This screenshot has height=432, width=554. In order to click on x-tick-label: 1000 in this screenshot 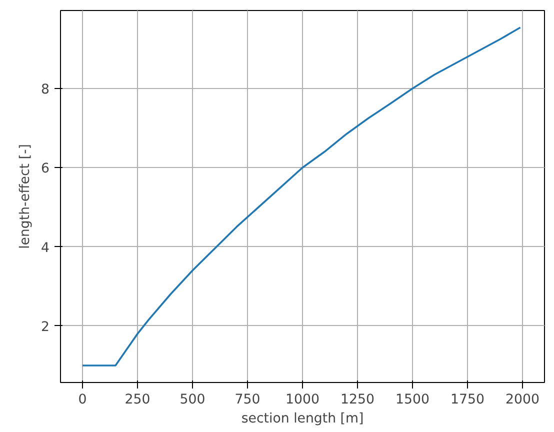, I will do `click(303, 400)`.